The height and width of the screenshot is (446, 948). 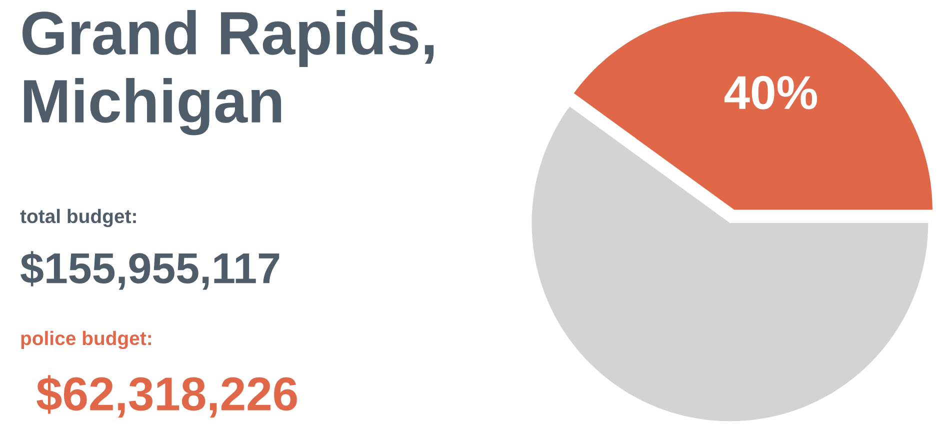 I want to click on text: Grand Rapids, Michigan, so click(x=228, y=73).